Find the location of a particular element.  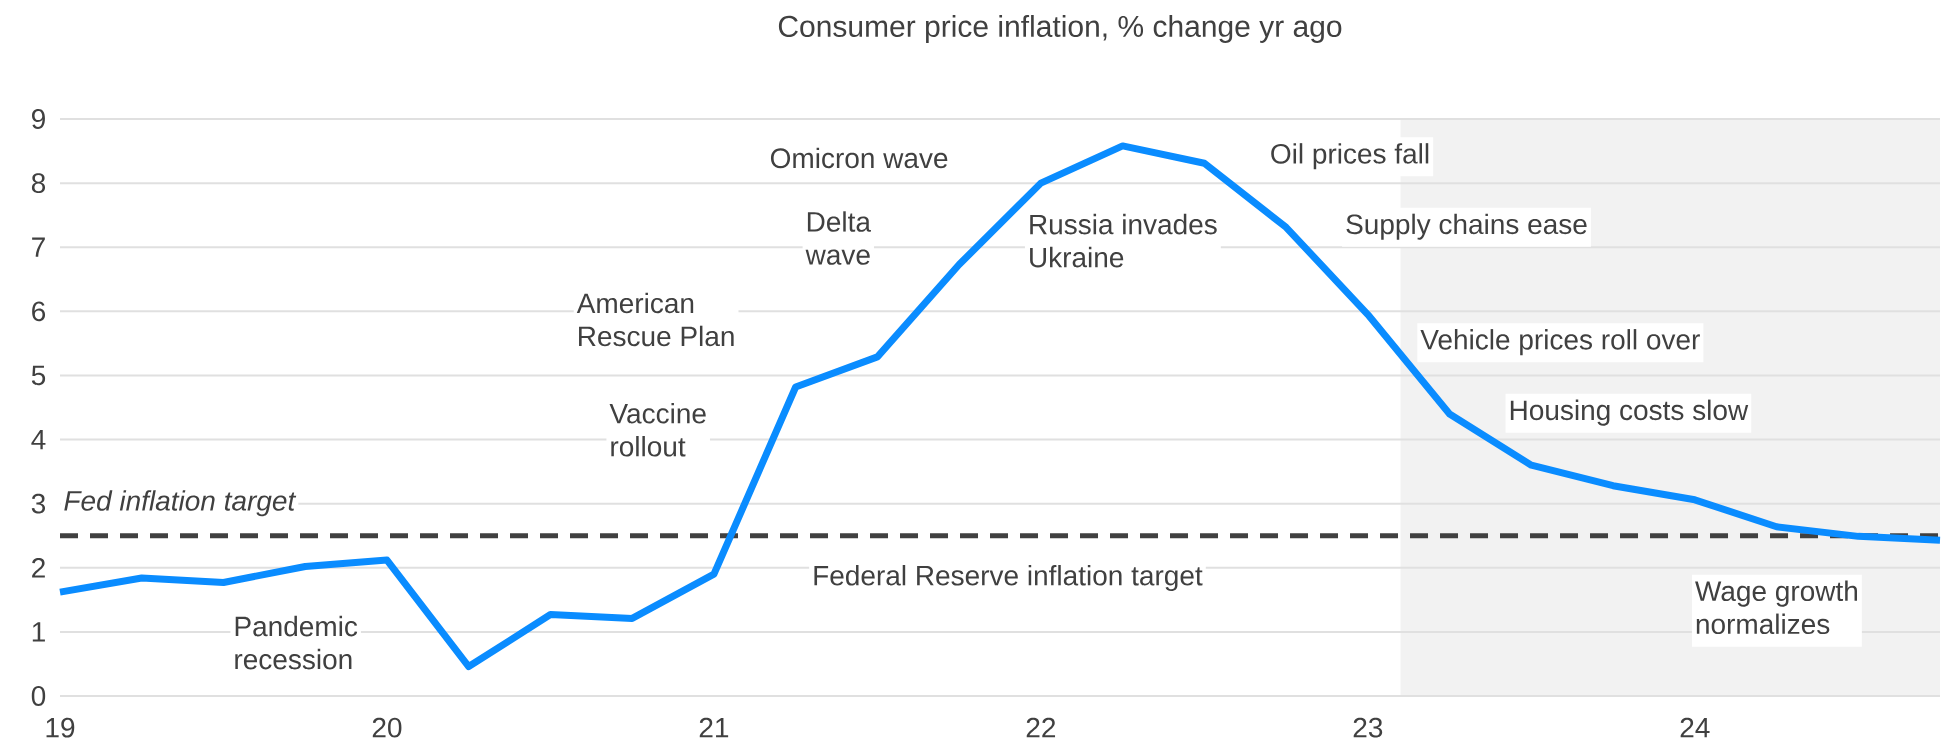

annotation: Oil prices fall is located at coordinates (1350, 156).